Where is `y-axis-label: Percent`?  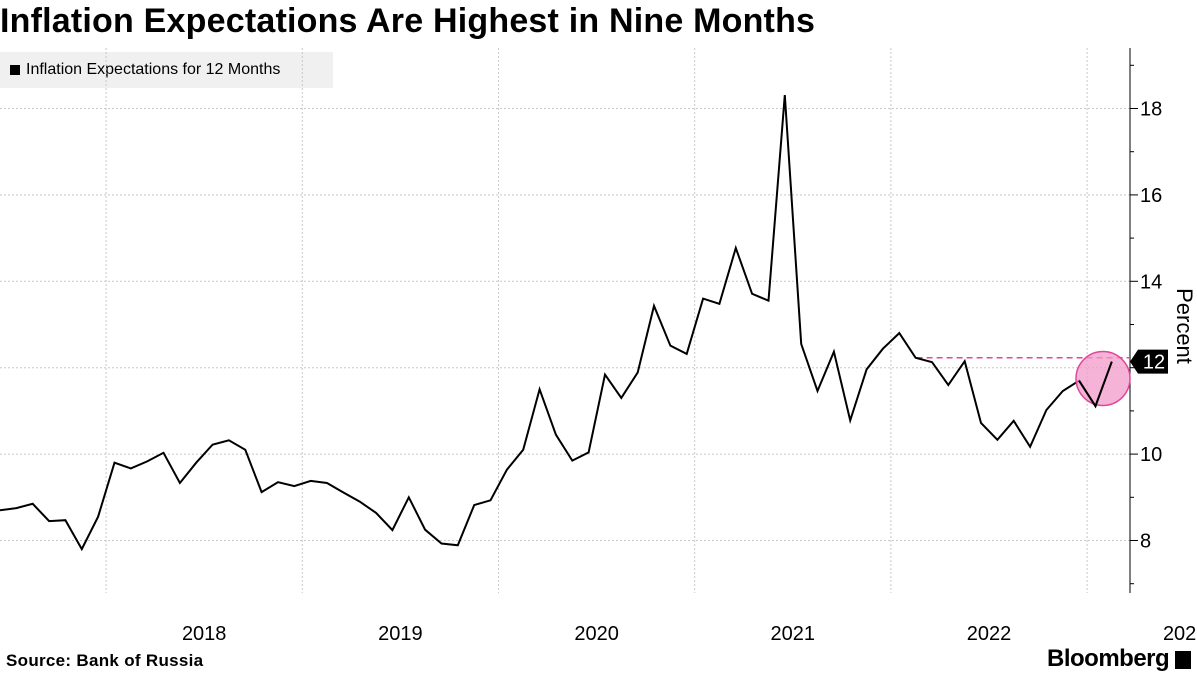 y-axis-label: Percent is located at coordinates (1184, 326).